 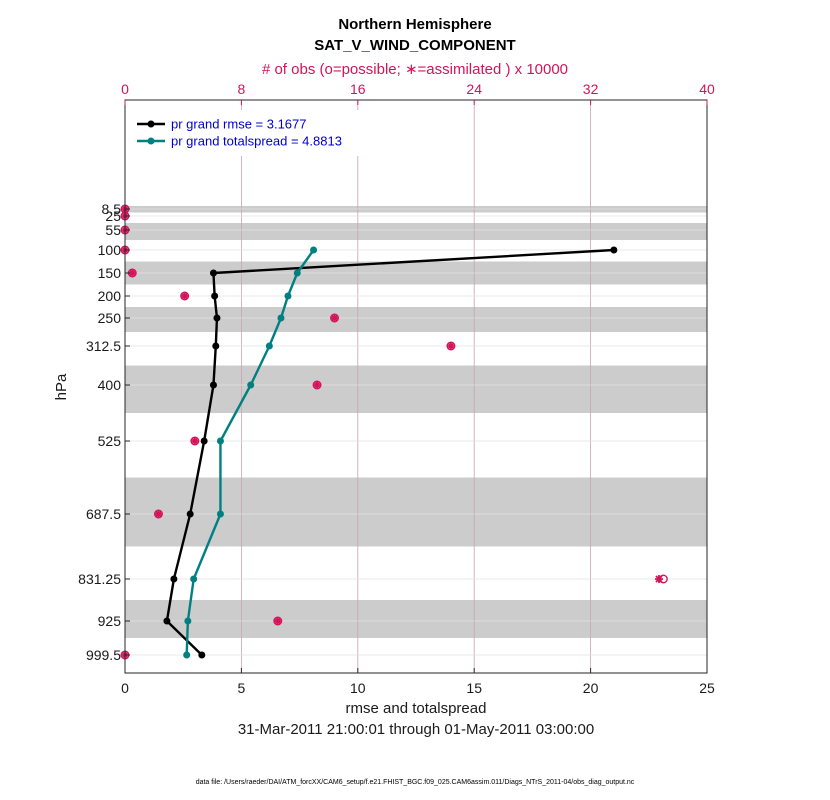 What do you see at coordinates (269, 346) in the screenshot?
I see `totalspread-point-312.5` at bounding box center [269, 346].